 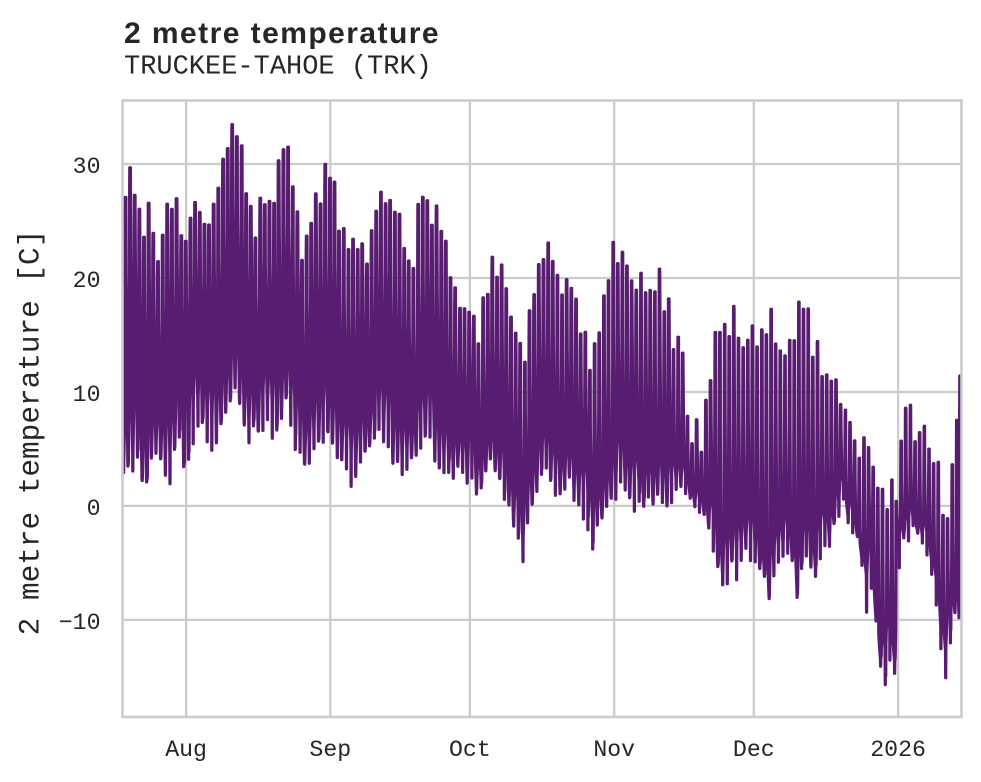 What do you see at coordinates (87, 167) in the screenshot?
I see `svg-text: 30` at bounding box center [87, 167].